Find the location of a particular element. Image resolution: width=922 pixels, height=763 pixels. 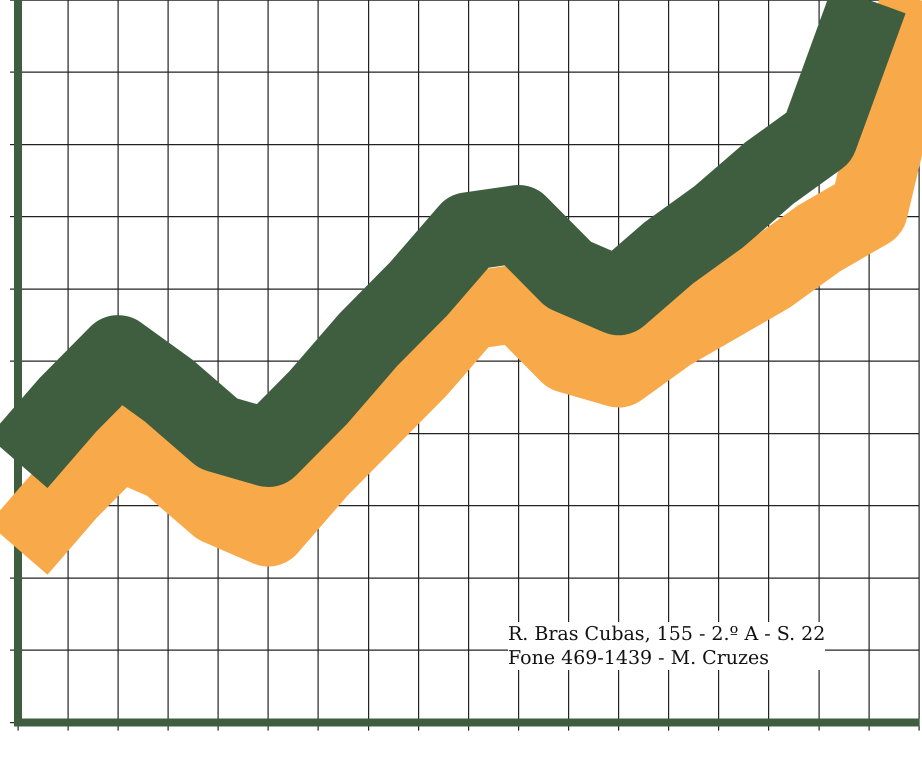

annotation: R. Bras Cubas, 155 - 2.º A - S. 22 is located at coordinates (667, 634).